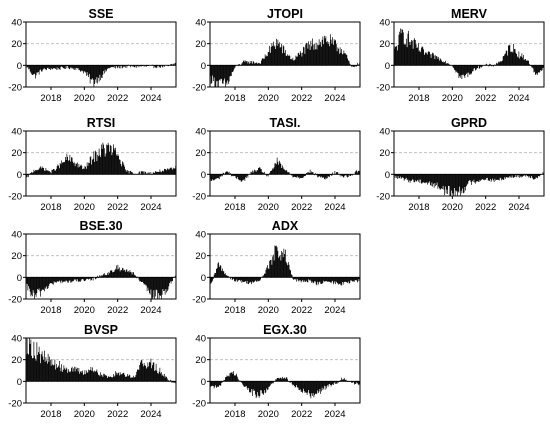 The width and height of the screenshot is (550, 427). I want to click on panel-title: TASI., so click(284, 123).